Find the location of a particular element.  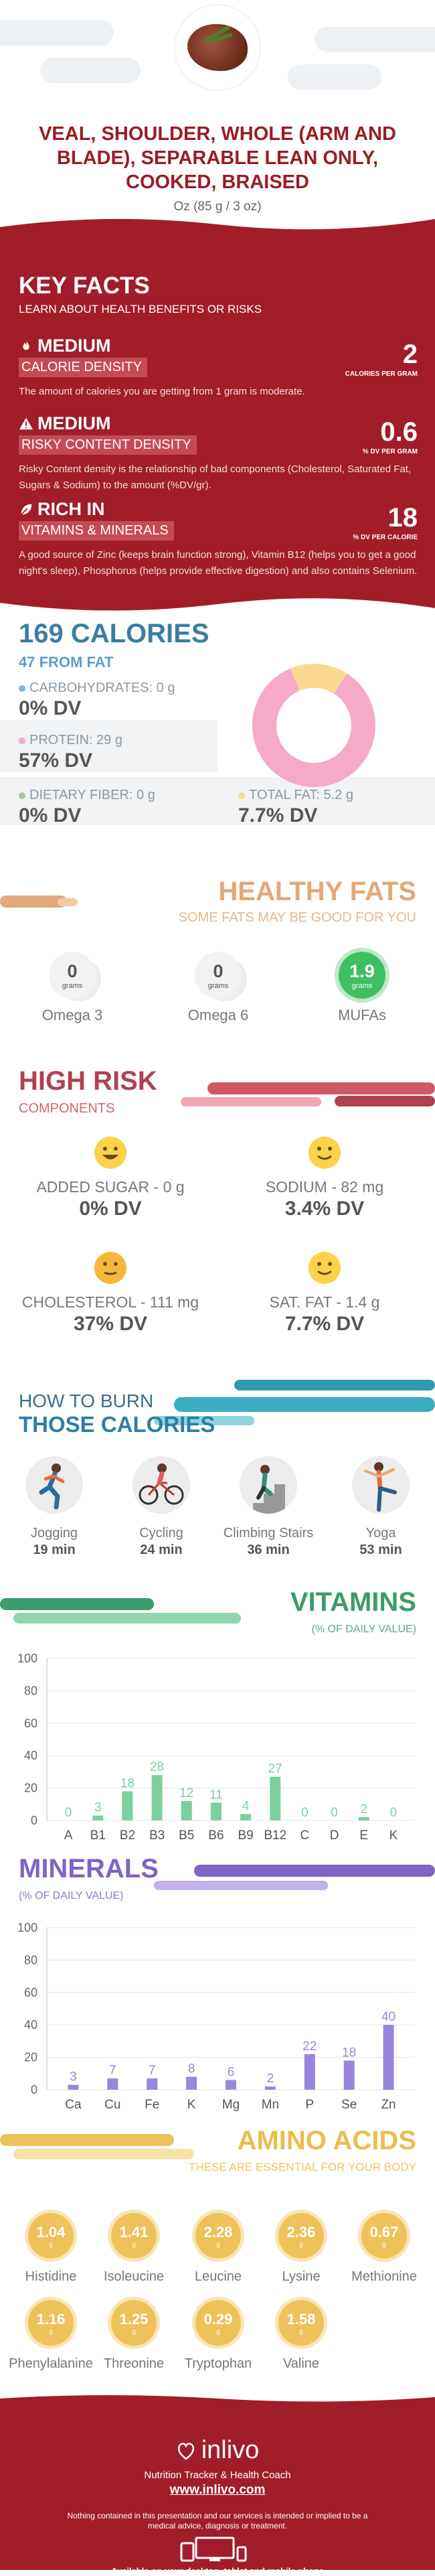

key-facts-subtitle: LEARN ABOUT HEALTH BENEFITS OR RISKS is located at coordinates (140, 309).